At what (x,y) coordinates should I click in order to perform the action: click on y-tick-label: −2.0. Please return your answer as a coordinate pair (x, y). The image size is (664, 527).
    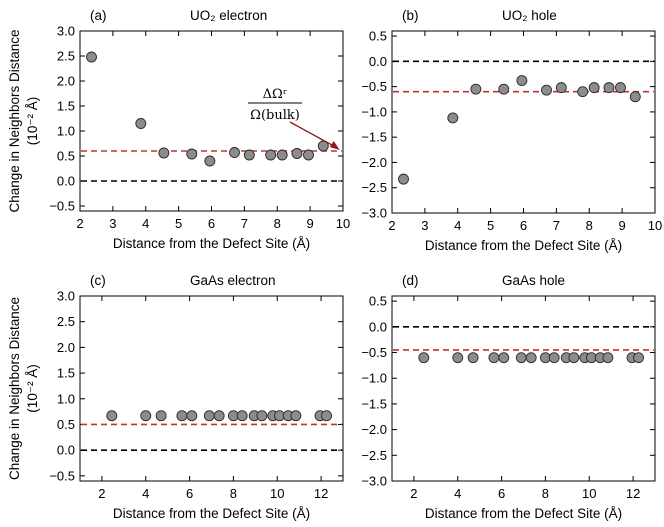
    Looking at the image, I should click on (374, 429).